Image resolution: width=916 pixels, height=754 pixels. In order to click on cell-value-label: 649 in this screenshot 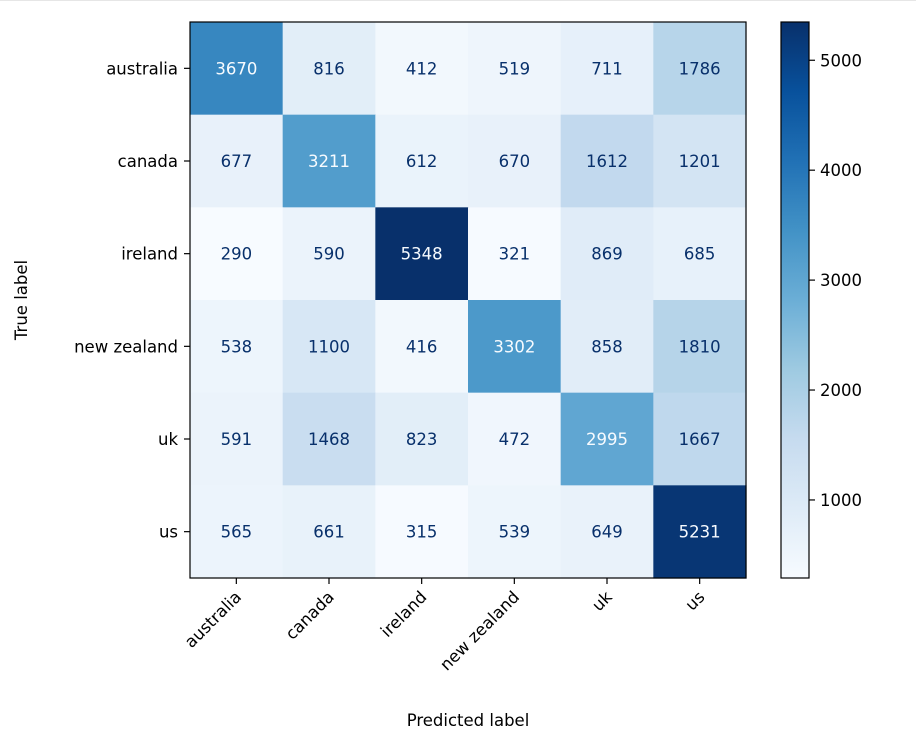, I will do `click(607, 532)`.